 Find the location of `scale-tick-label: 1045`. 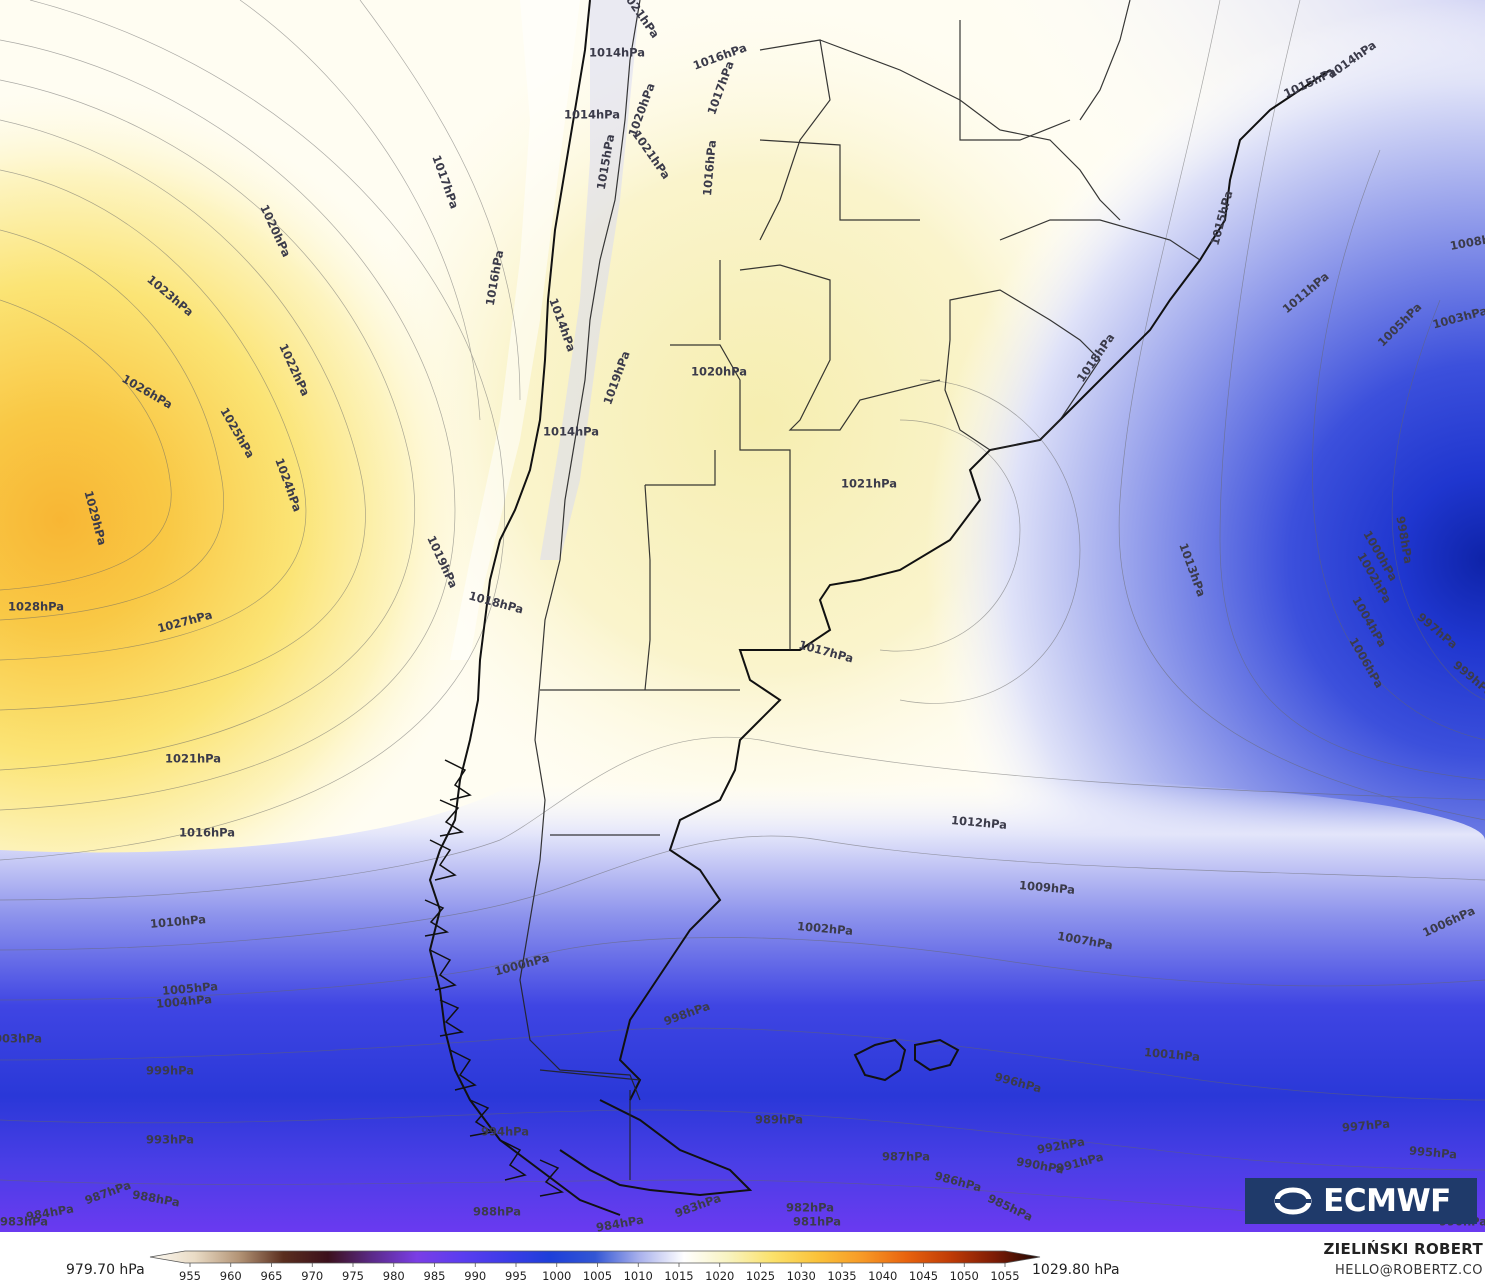

scale-tick-label: 1045 is located at coordinates (923, 1276).